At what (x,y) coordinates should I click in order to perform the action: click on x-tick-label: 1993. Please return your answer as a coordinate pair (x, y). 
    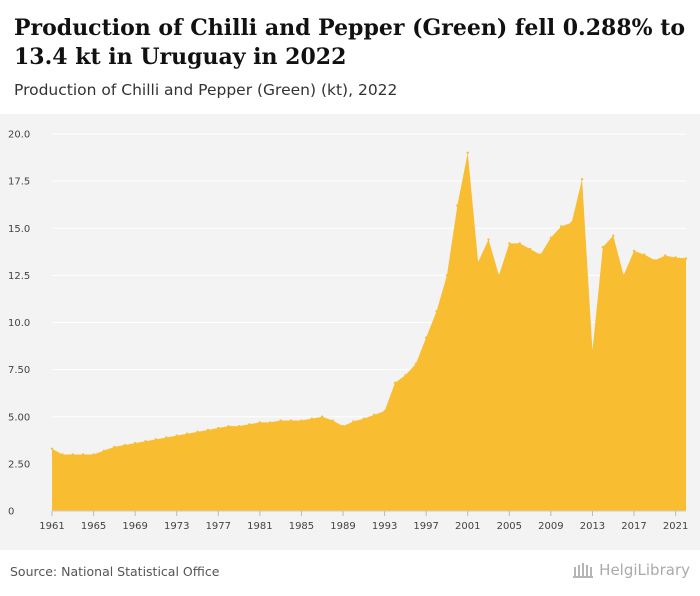
    Looking at the image, I should click on (384, 526).